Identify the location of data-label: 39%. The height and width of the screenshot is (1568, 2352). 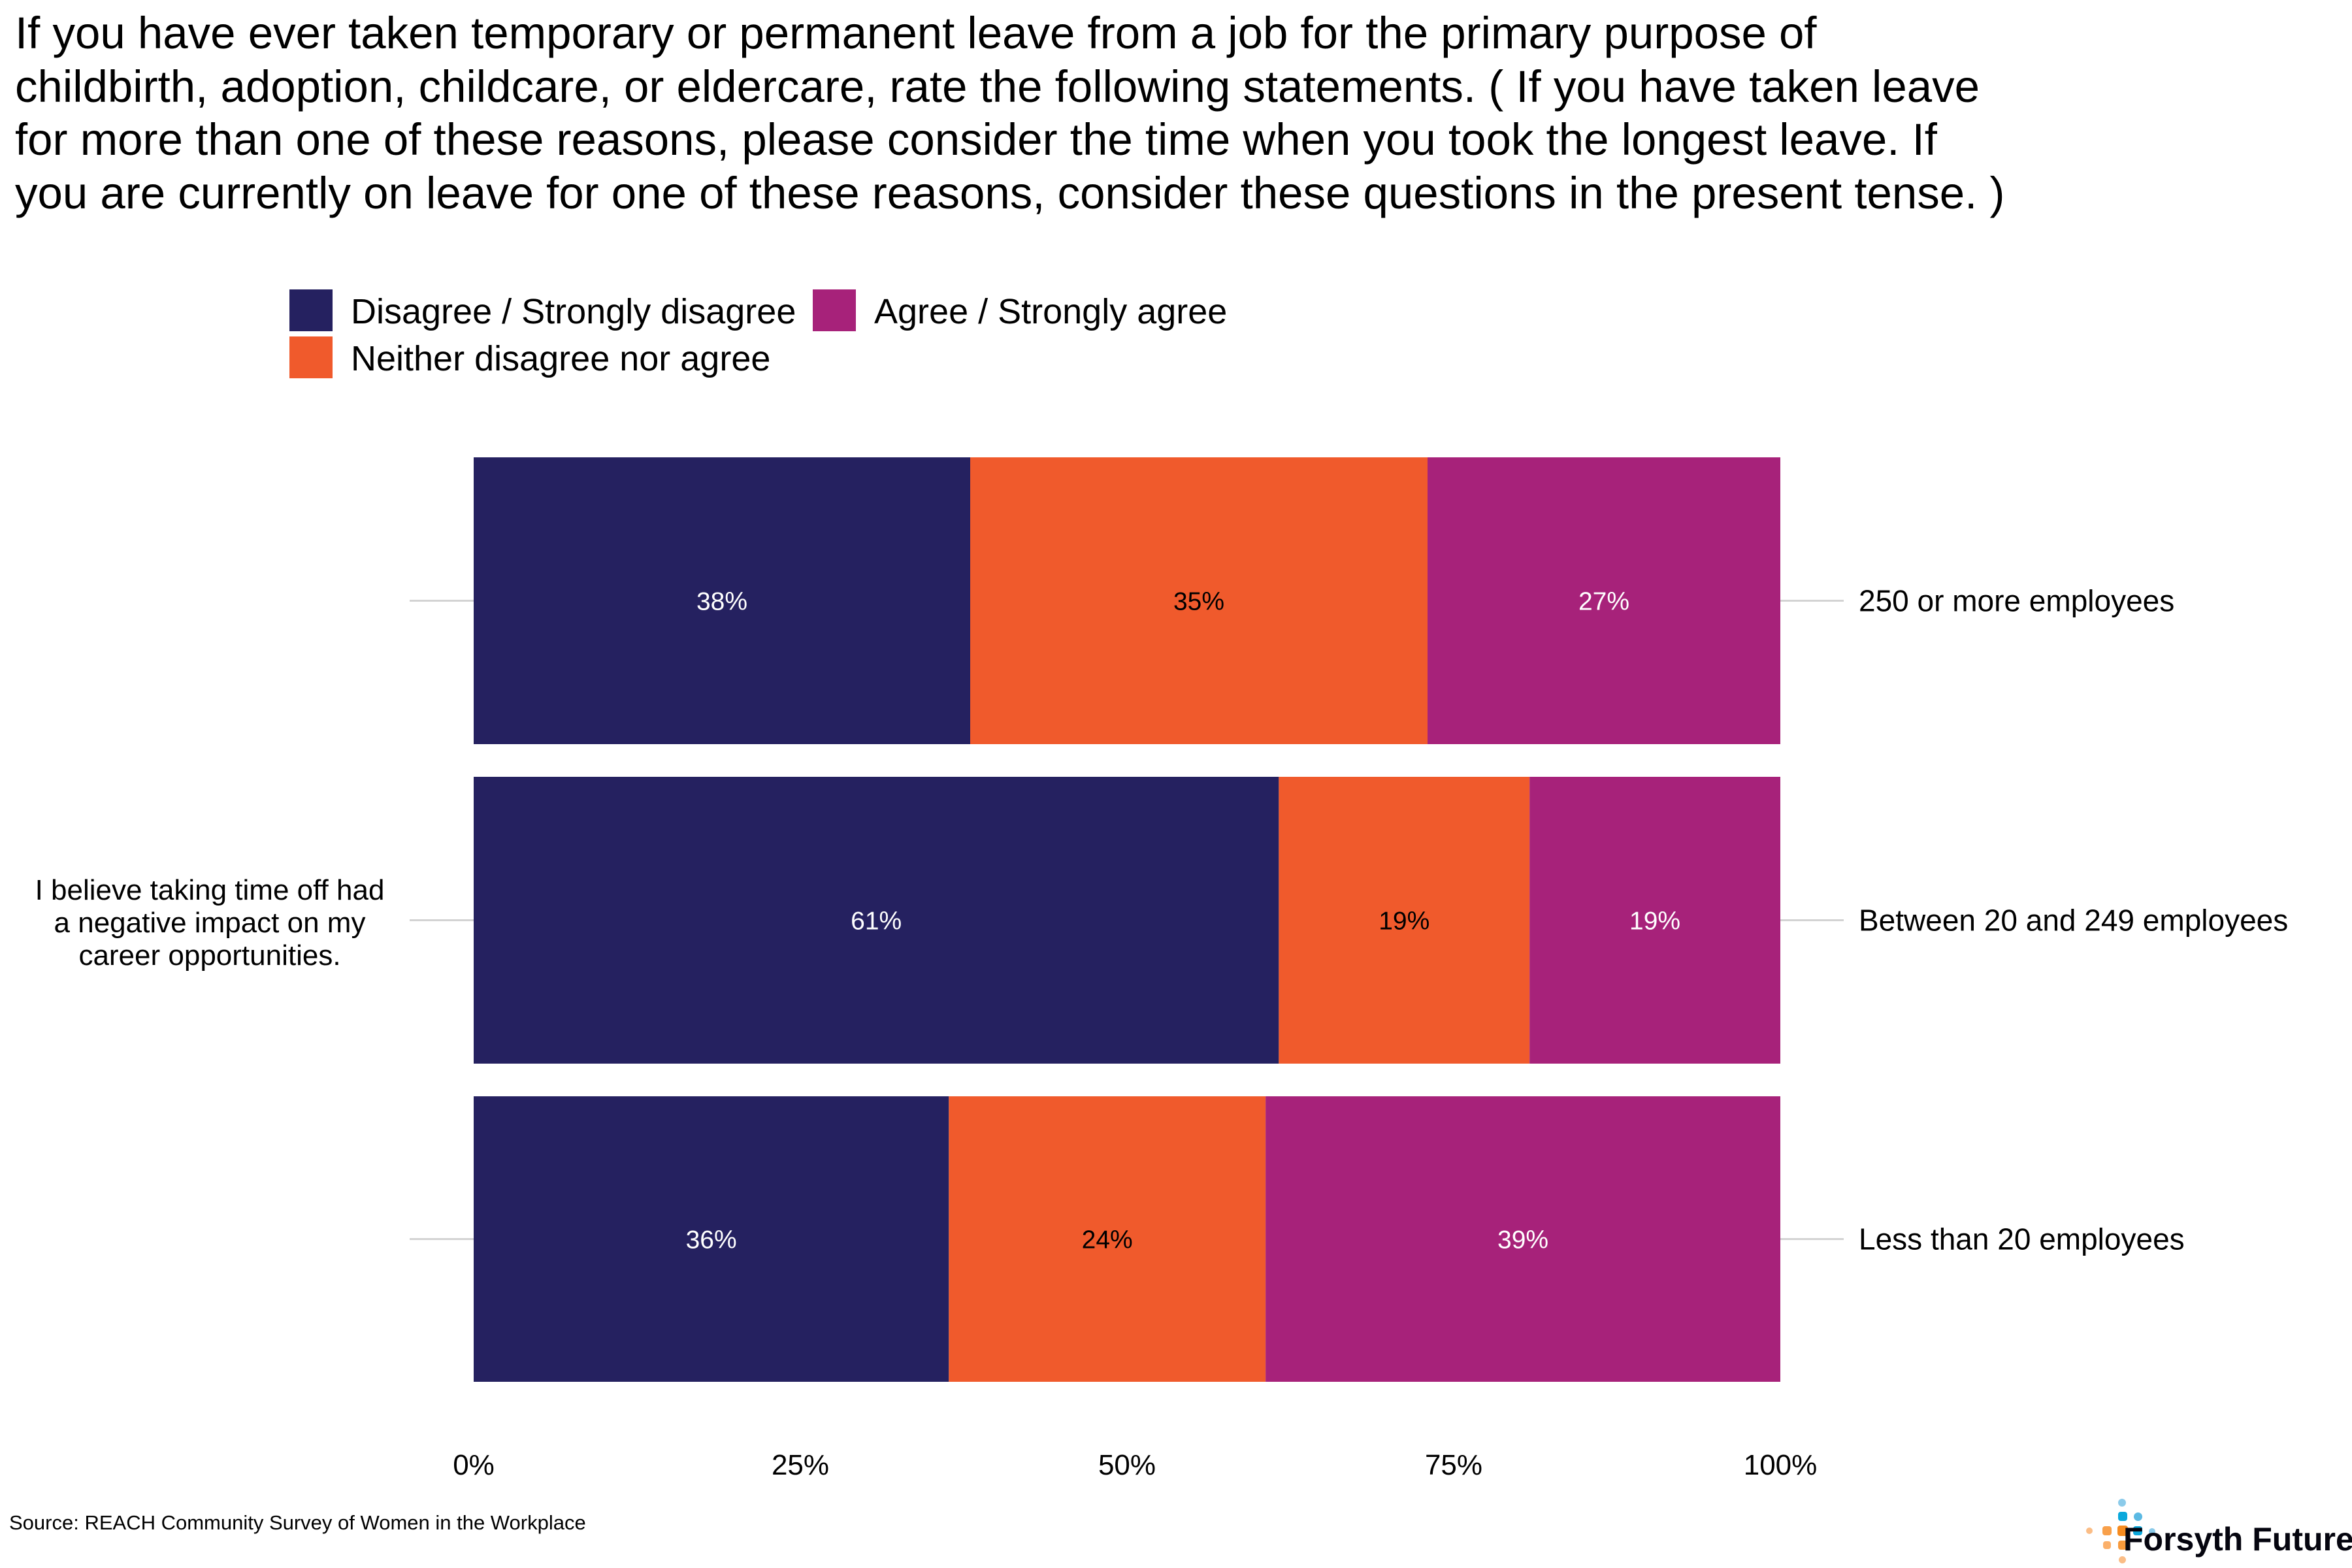
(1522, 1240).